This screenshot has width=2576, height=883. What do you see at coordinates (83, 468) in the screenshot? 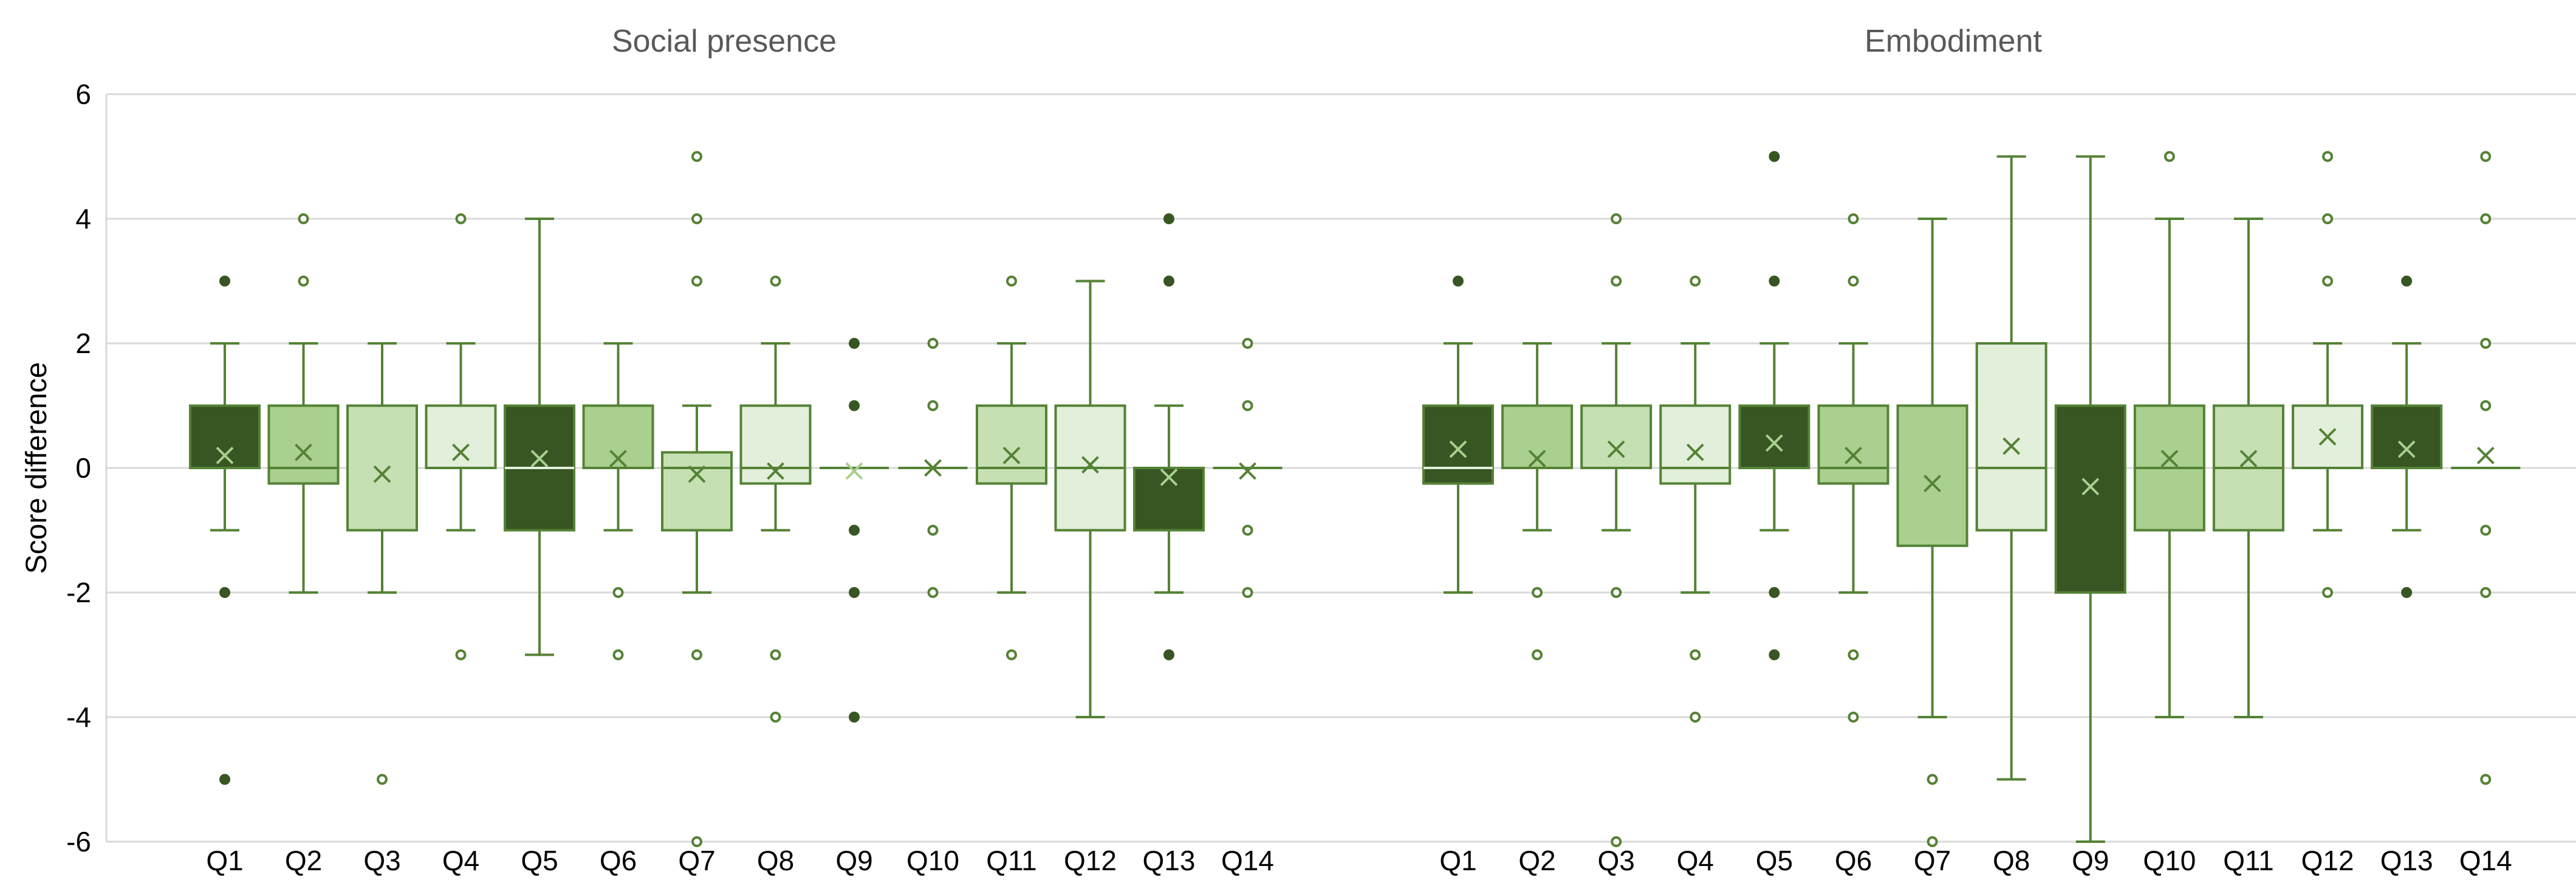
I see `y-tick-label: 0` at bounding box center [83, 468].